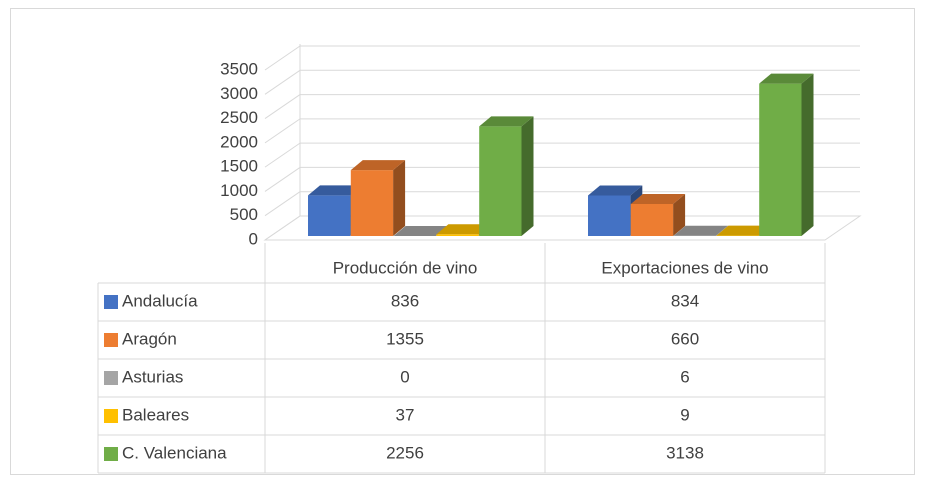 This screenshot has width=925, height=488. I want to click on legend-label: C. Valenciana, so click(174, 452).